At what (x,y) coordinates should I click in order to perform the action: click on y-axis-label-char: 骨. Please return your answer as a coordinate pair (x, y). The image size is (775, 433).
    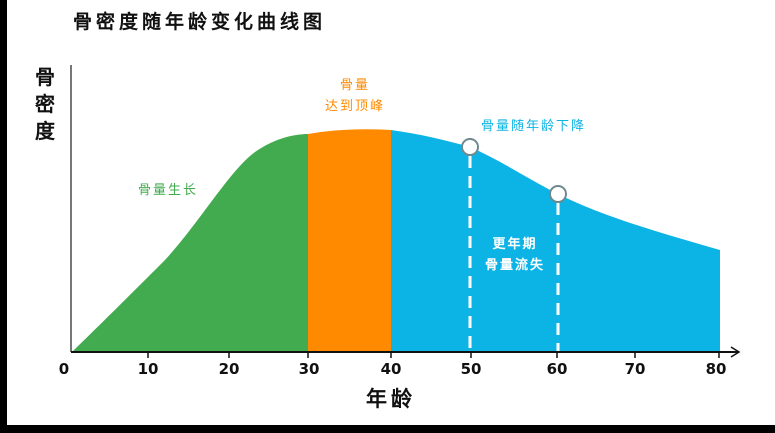
    Looking at the image, I should click on (45, 77).